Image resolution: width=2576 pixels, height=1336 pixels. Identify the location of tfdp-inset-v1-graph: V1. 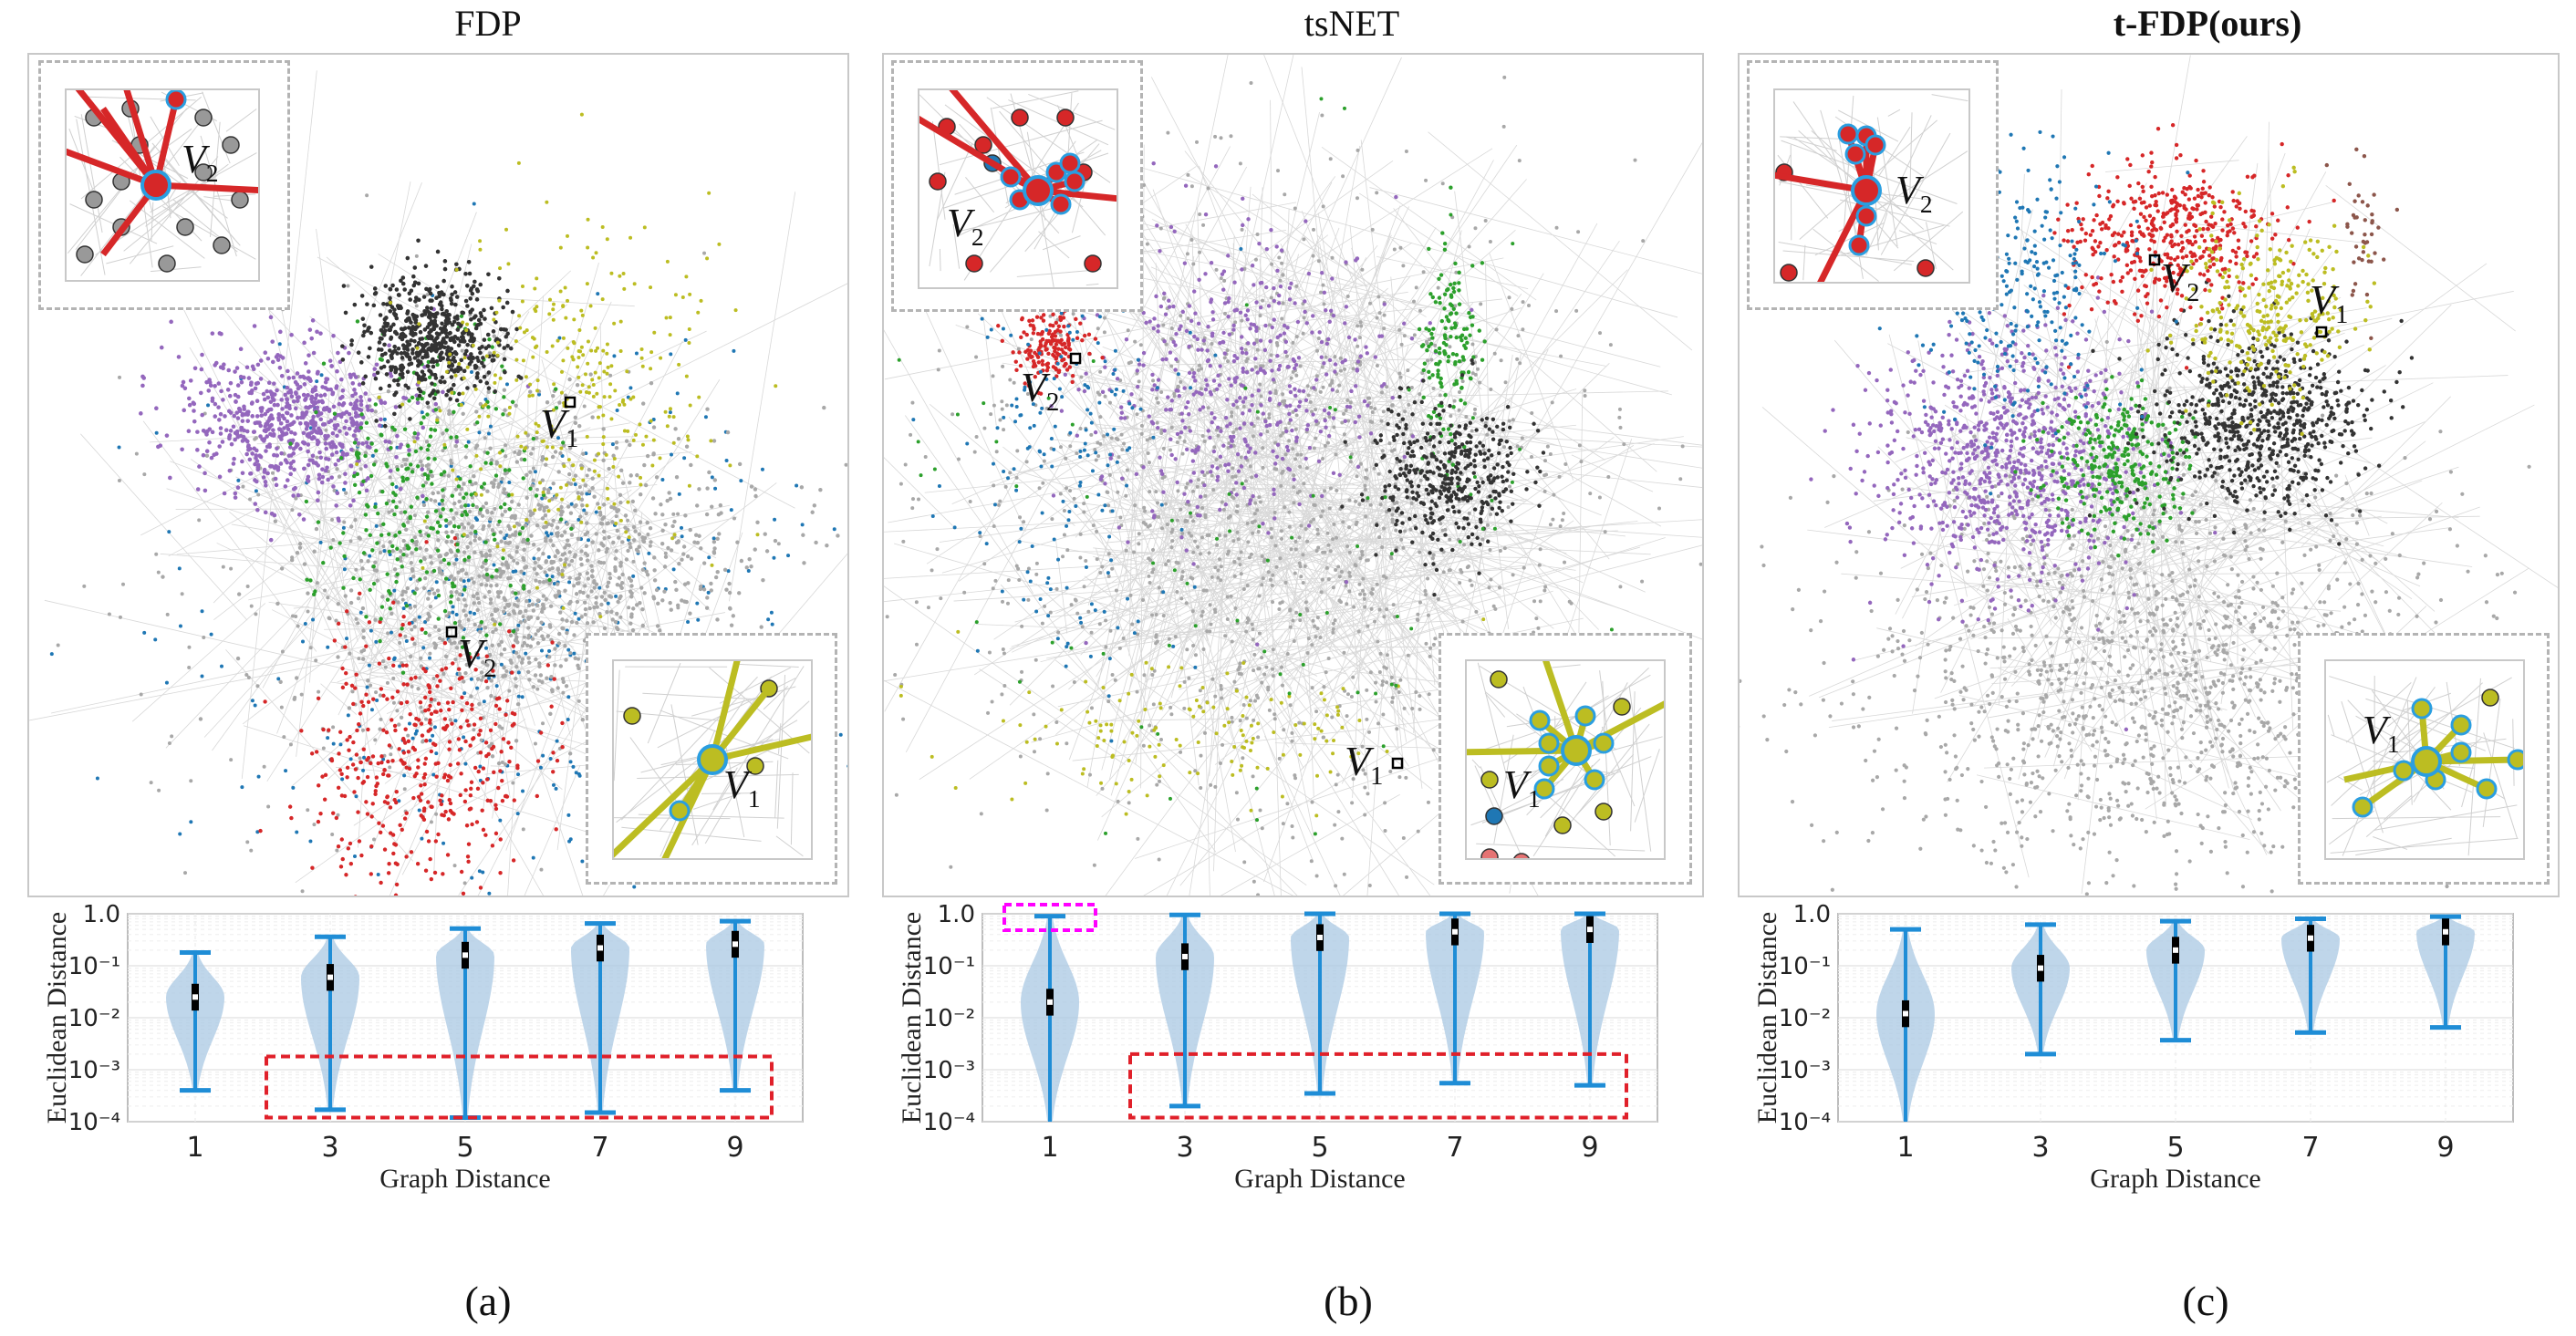
(2424, 766).